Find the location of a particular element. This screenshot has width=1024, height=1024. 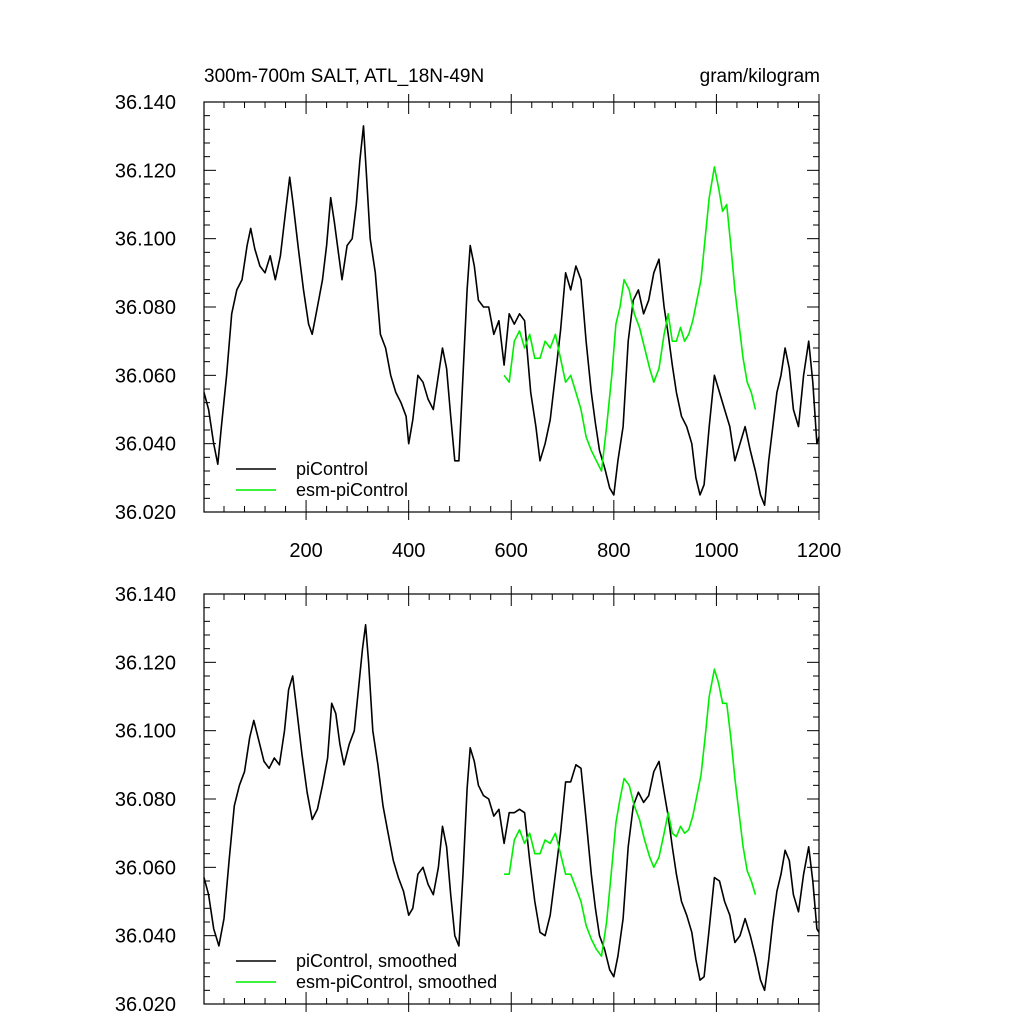

x-tick-label: 1000 is located at coordinates (716, 551).